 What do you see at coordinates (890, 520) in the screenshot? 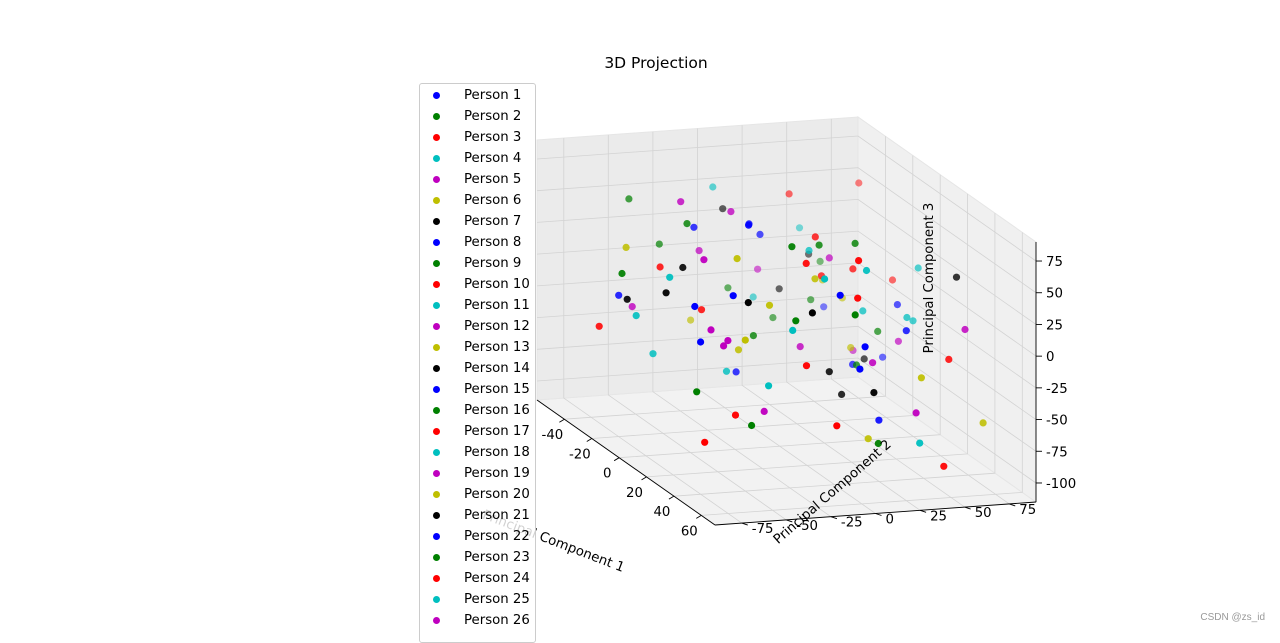
I see `y-tick-label: 0` at bounding box center [890, 520].